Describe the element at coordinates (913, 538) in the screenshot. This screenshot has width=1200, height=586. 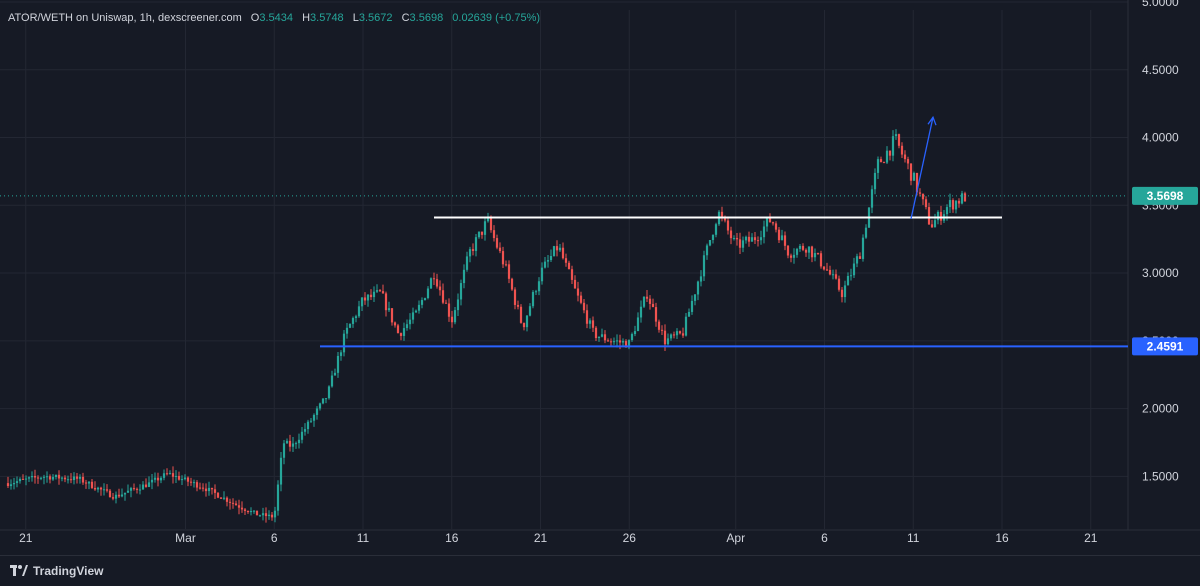
I see `x-tick-label: 11` at that location.